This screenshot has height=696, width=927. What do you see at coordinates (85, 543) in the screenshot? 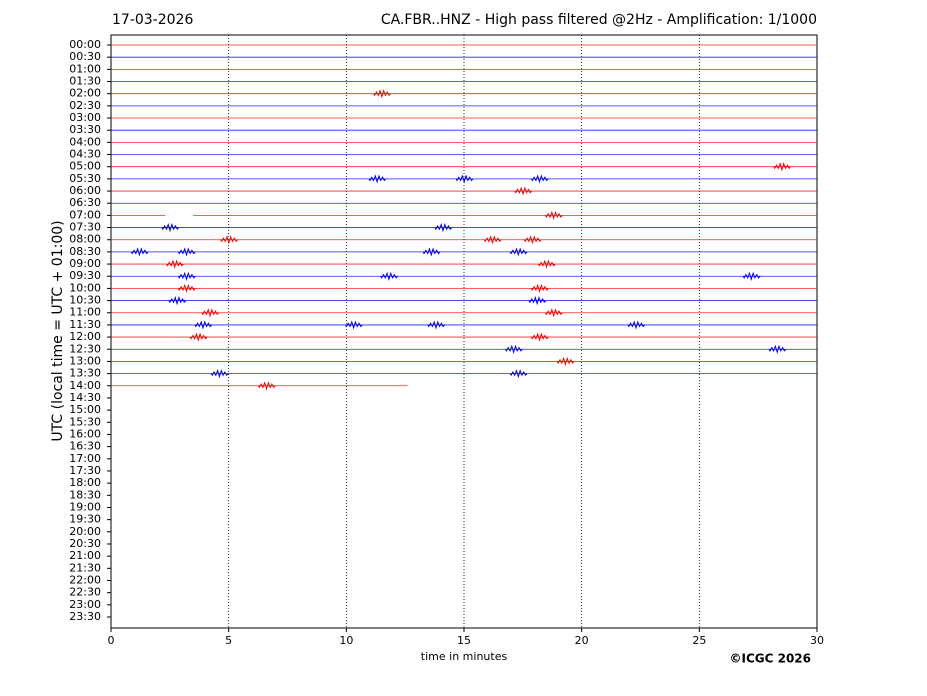
I see `y-tick-label: 20:30` at bounding box center [85, 543].